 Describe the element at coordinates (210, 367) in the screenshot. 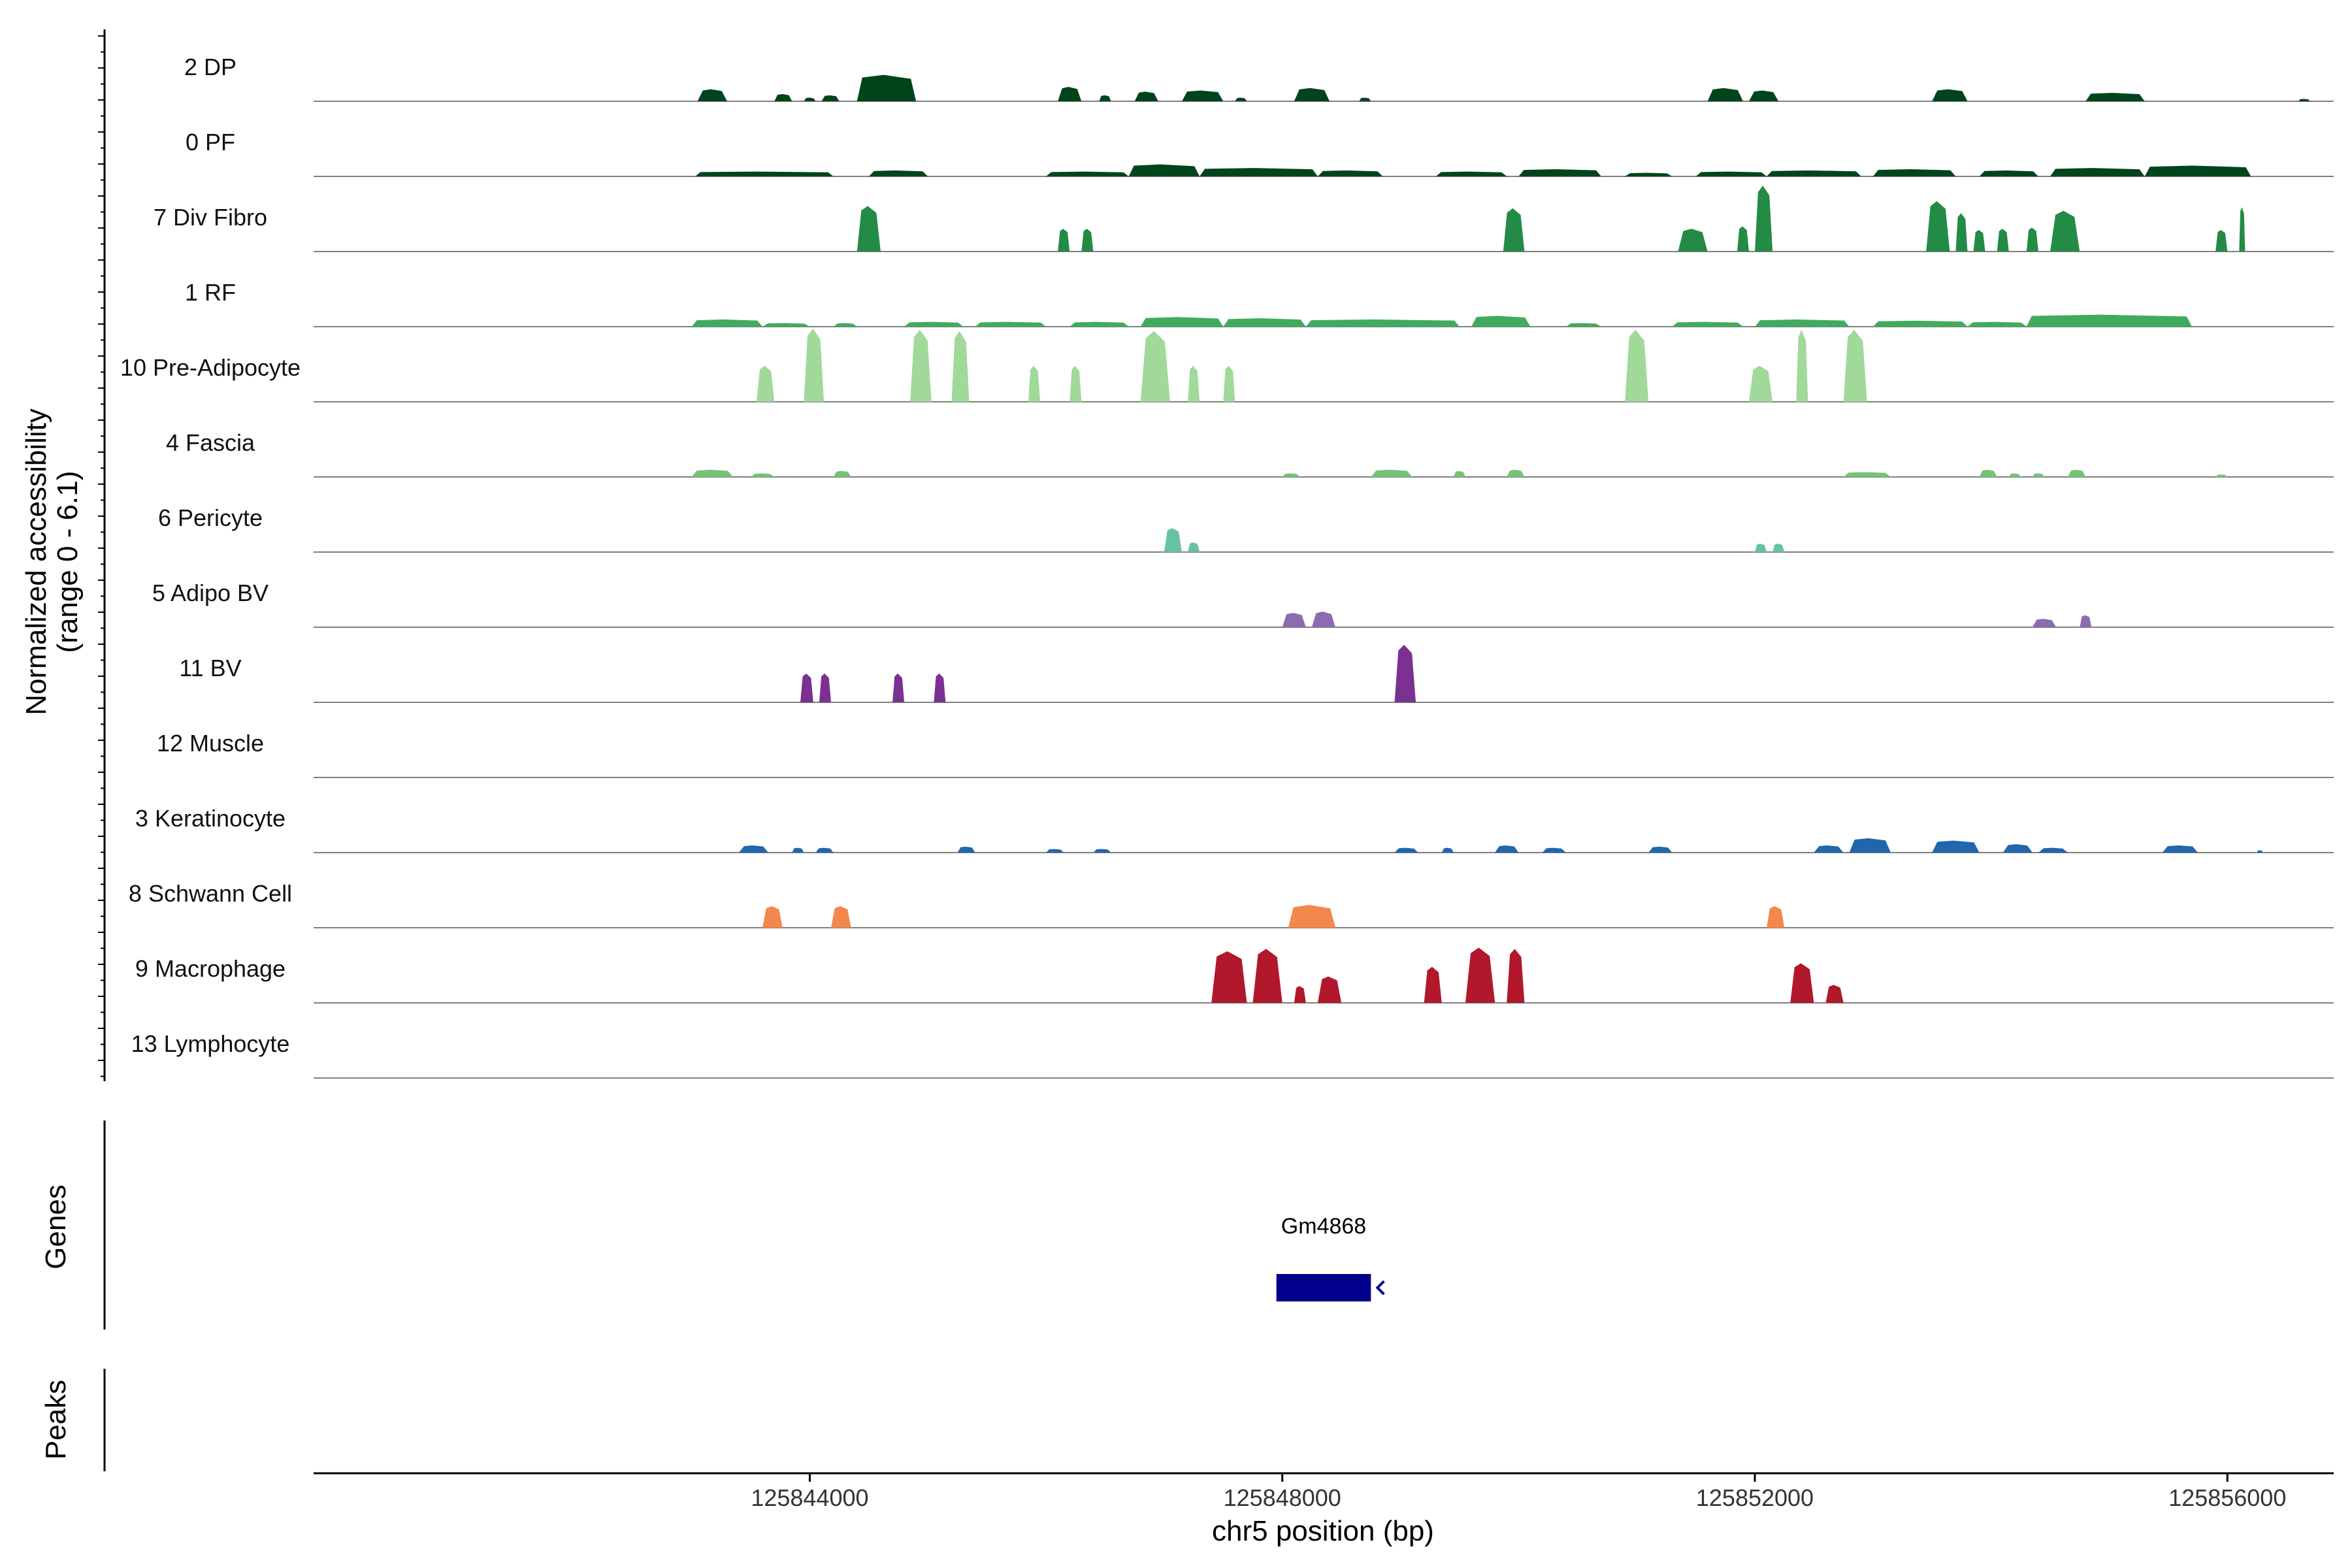

I see `track-label: 10 Pre-Adipocyte` at that location.